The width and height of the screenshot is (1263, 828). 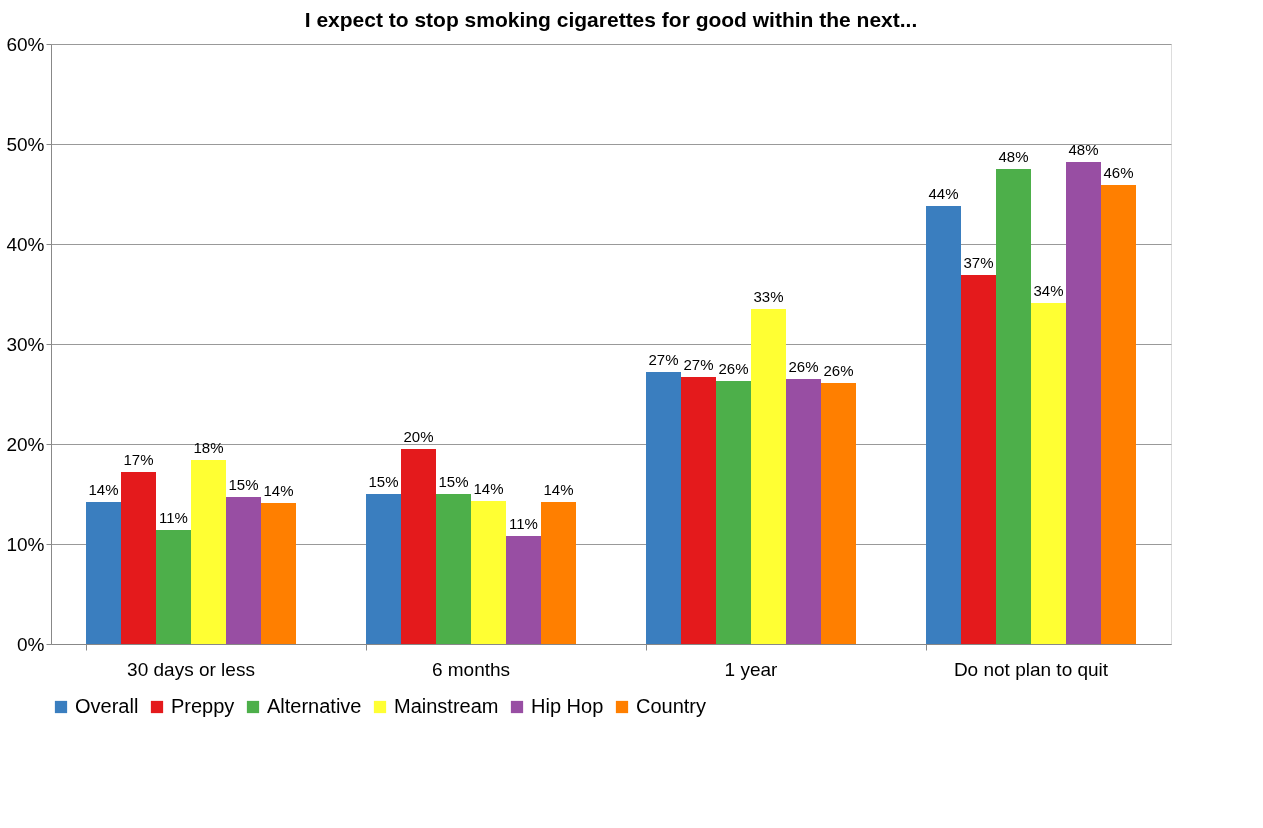 What do you see at coordinates (138, 459) in the screenshot?
I see `data-label: 17%` at bounding box center [138, 459].